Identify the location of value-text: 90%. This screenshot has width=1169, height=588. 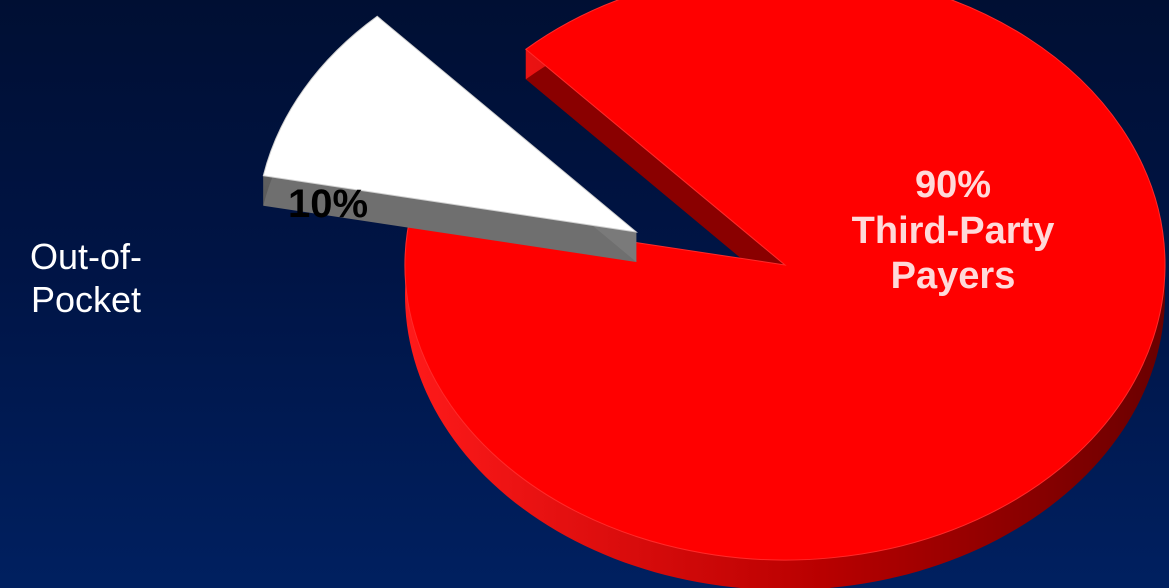
(953, 185).